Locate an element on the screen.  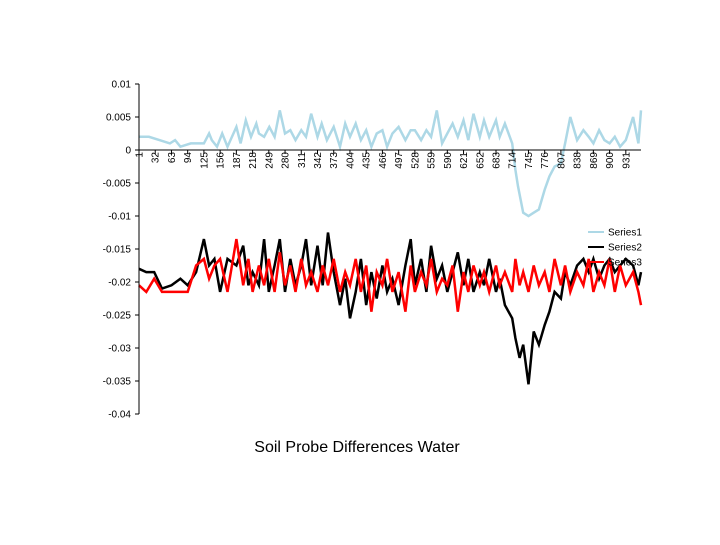
x-tick-label: 249 is located at coordinates (269, 160).